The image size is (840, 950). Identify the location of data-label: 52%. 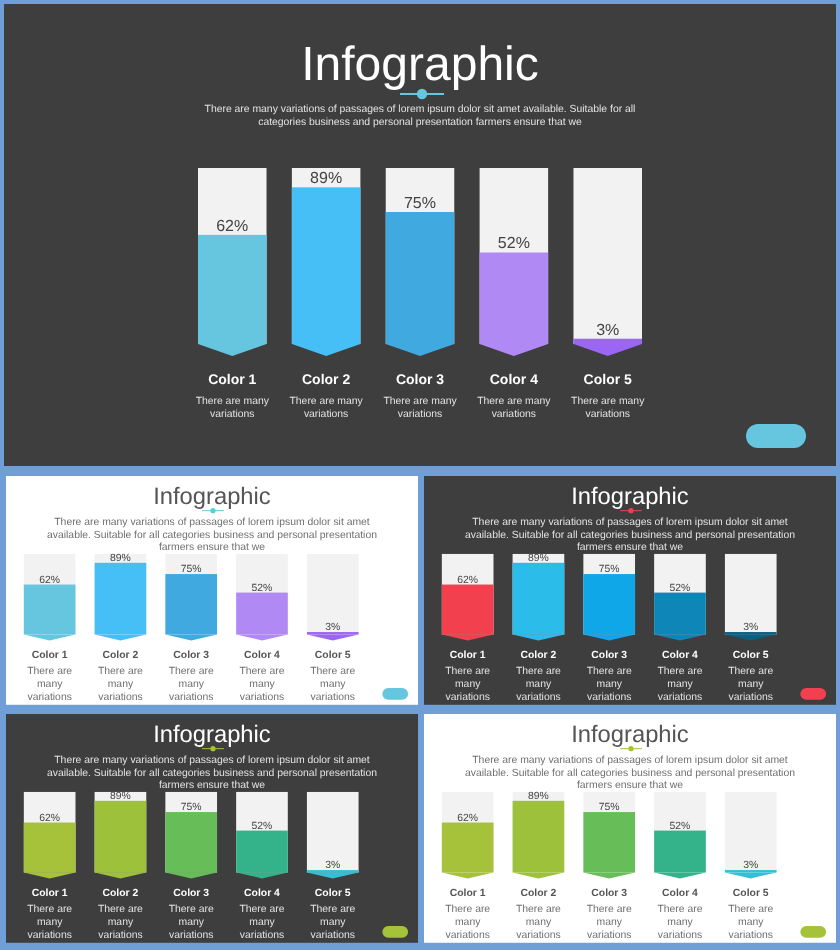
(513, 243).